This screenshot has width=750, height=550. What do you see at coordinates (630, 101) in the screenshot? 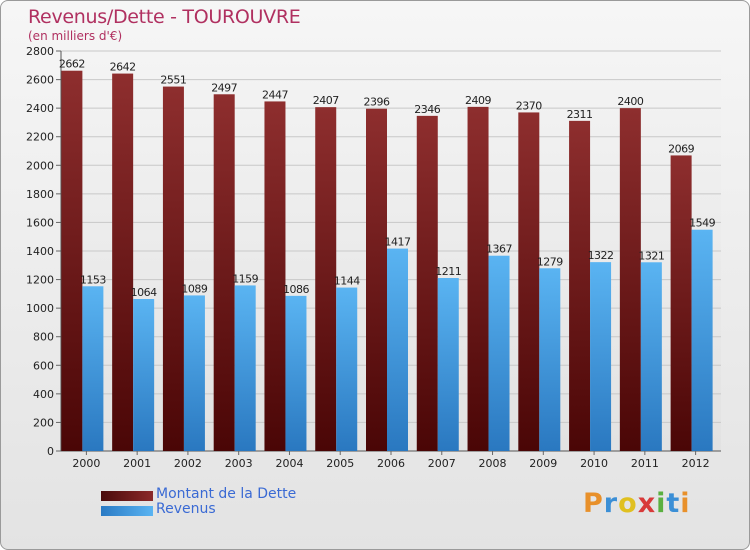
I see `data-label: 2400` at bounding box center [630, 101].